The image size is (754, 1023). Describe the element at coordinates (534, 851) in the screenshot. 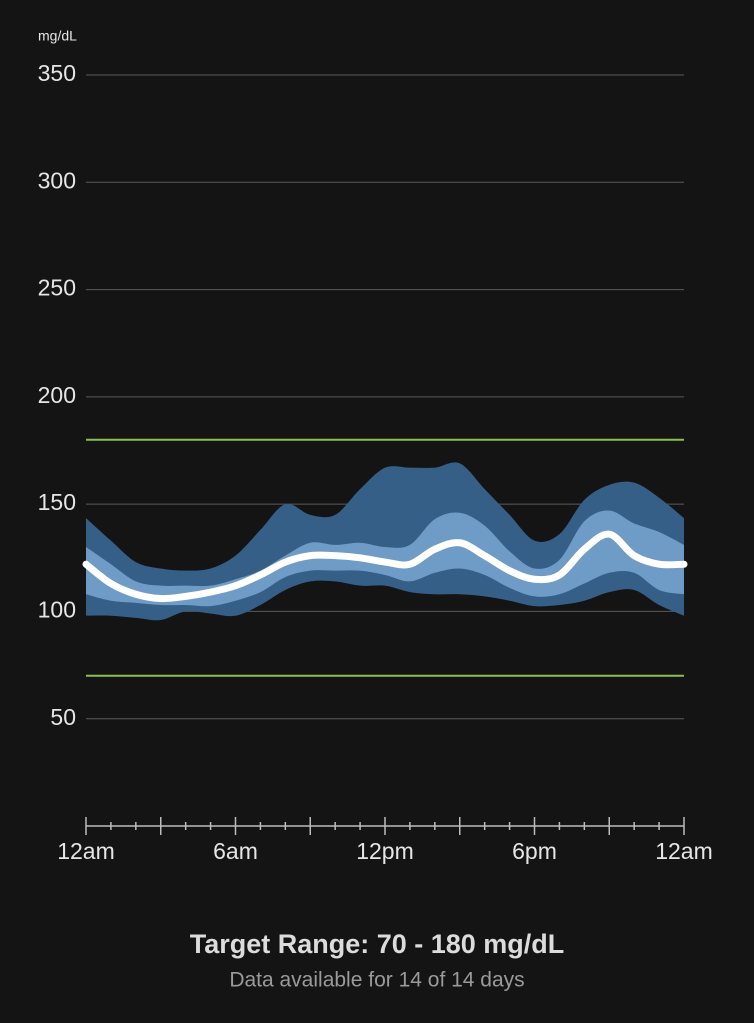

I see `x-tick-label: 6pm` at that location.